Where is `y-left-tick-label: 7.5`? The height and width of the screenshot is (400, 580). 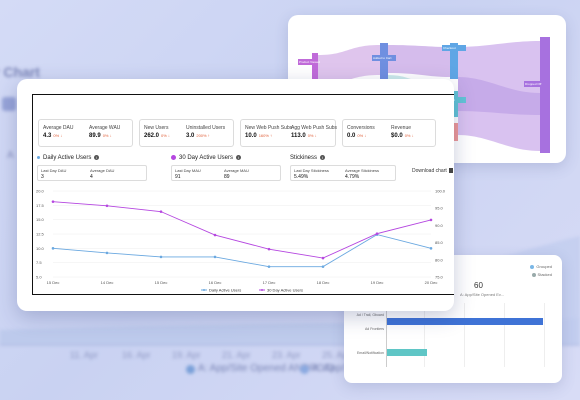 y-left-tick-label: 7.5 is located at coordinates (39, 262).